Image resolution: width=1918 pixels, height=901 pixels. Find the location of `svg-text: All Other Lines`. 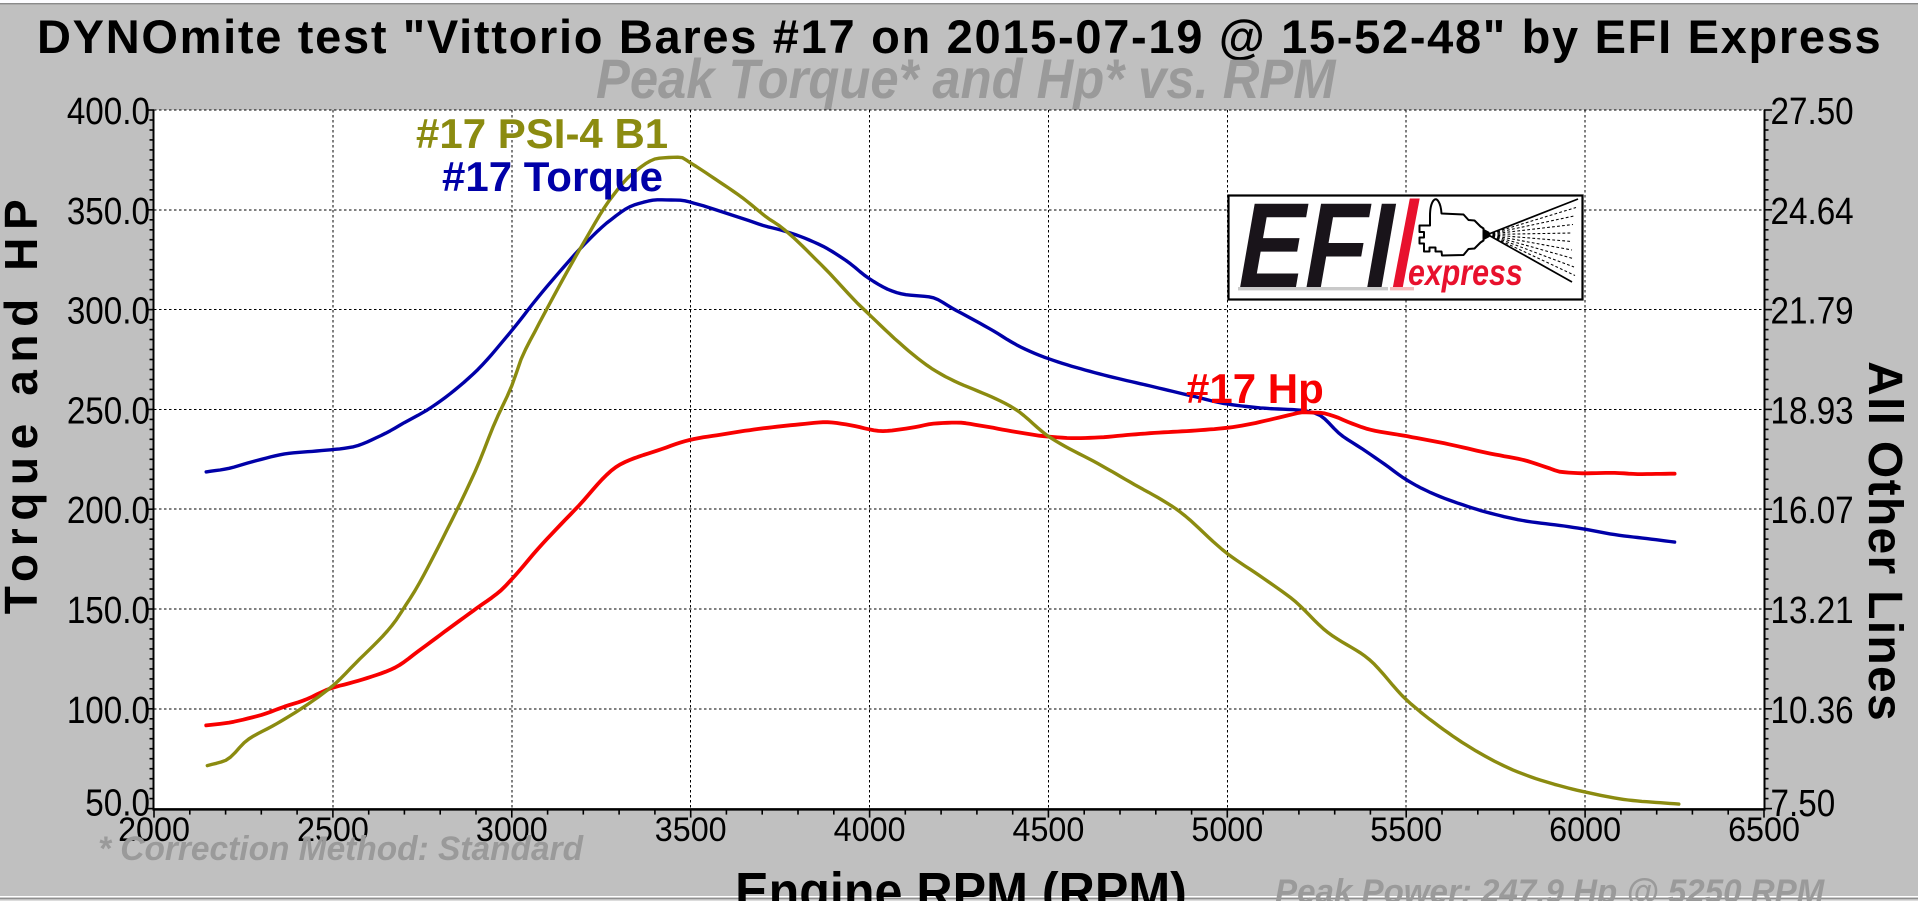

svg-text: All Other Lines is located at coordinates (1884, 541).